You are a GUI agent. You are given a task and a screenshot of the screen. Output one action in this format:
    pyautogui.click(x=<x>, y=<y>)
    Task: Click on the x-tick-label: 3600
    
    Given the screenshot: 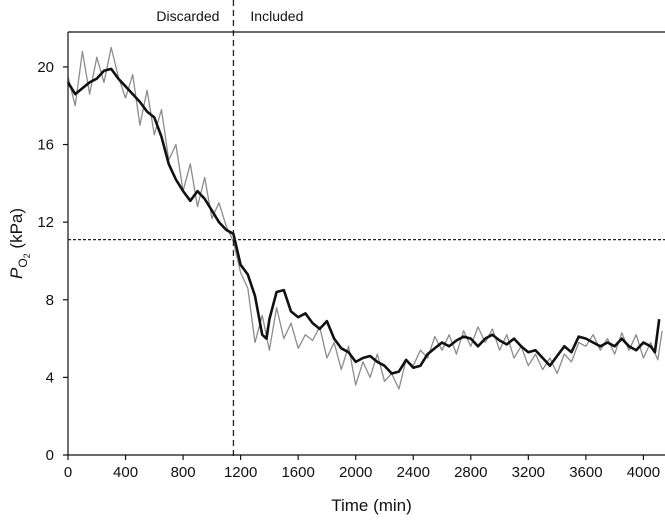 What is the action you would take?
    pyautogui.click(x=585, y=472)
    